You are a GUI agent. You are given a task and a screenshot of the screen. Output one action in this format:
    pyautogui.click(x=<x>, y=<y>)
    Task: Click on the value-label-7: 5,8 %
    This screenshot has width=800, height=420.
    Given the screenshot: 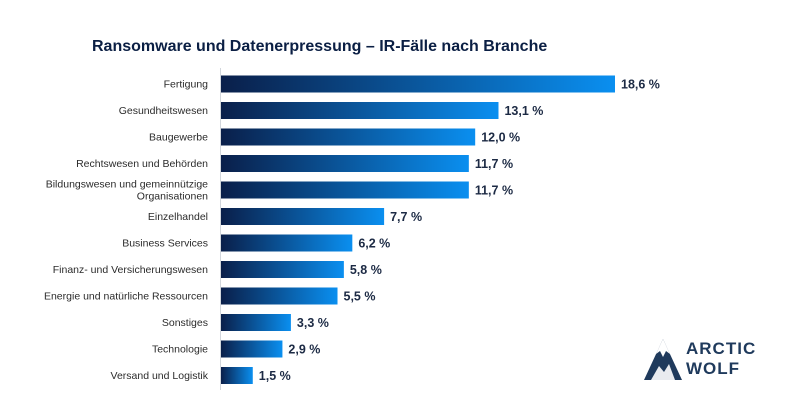 What is the action you would take?
    pyautogui.click(x=366, y=270)
    